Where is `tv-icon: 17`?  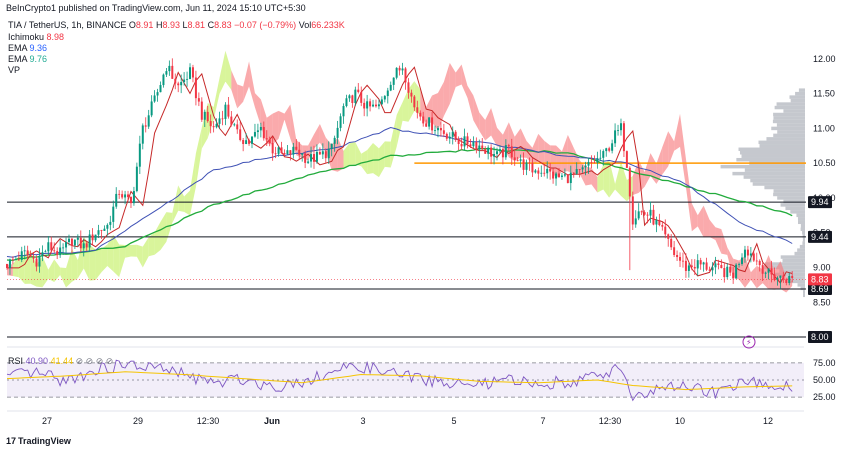 tv-icon: 17 is located at coordinates (11, 441).